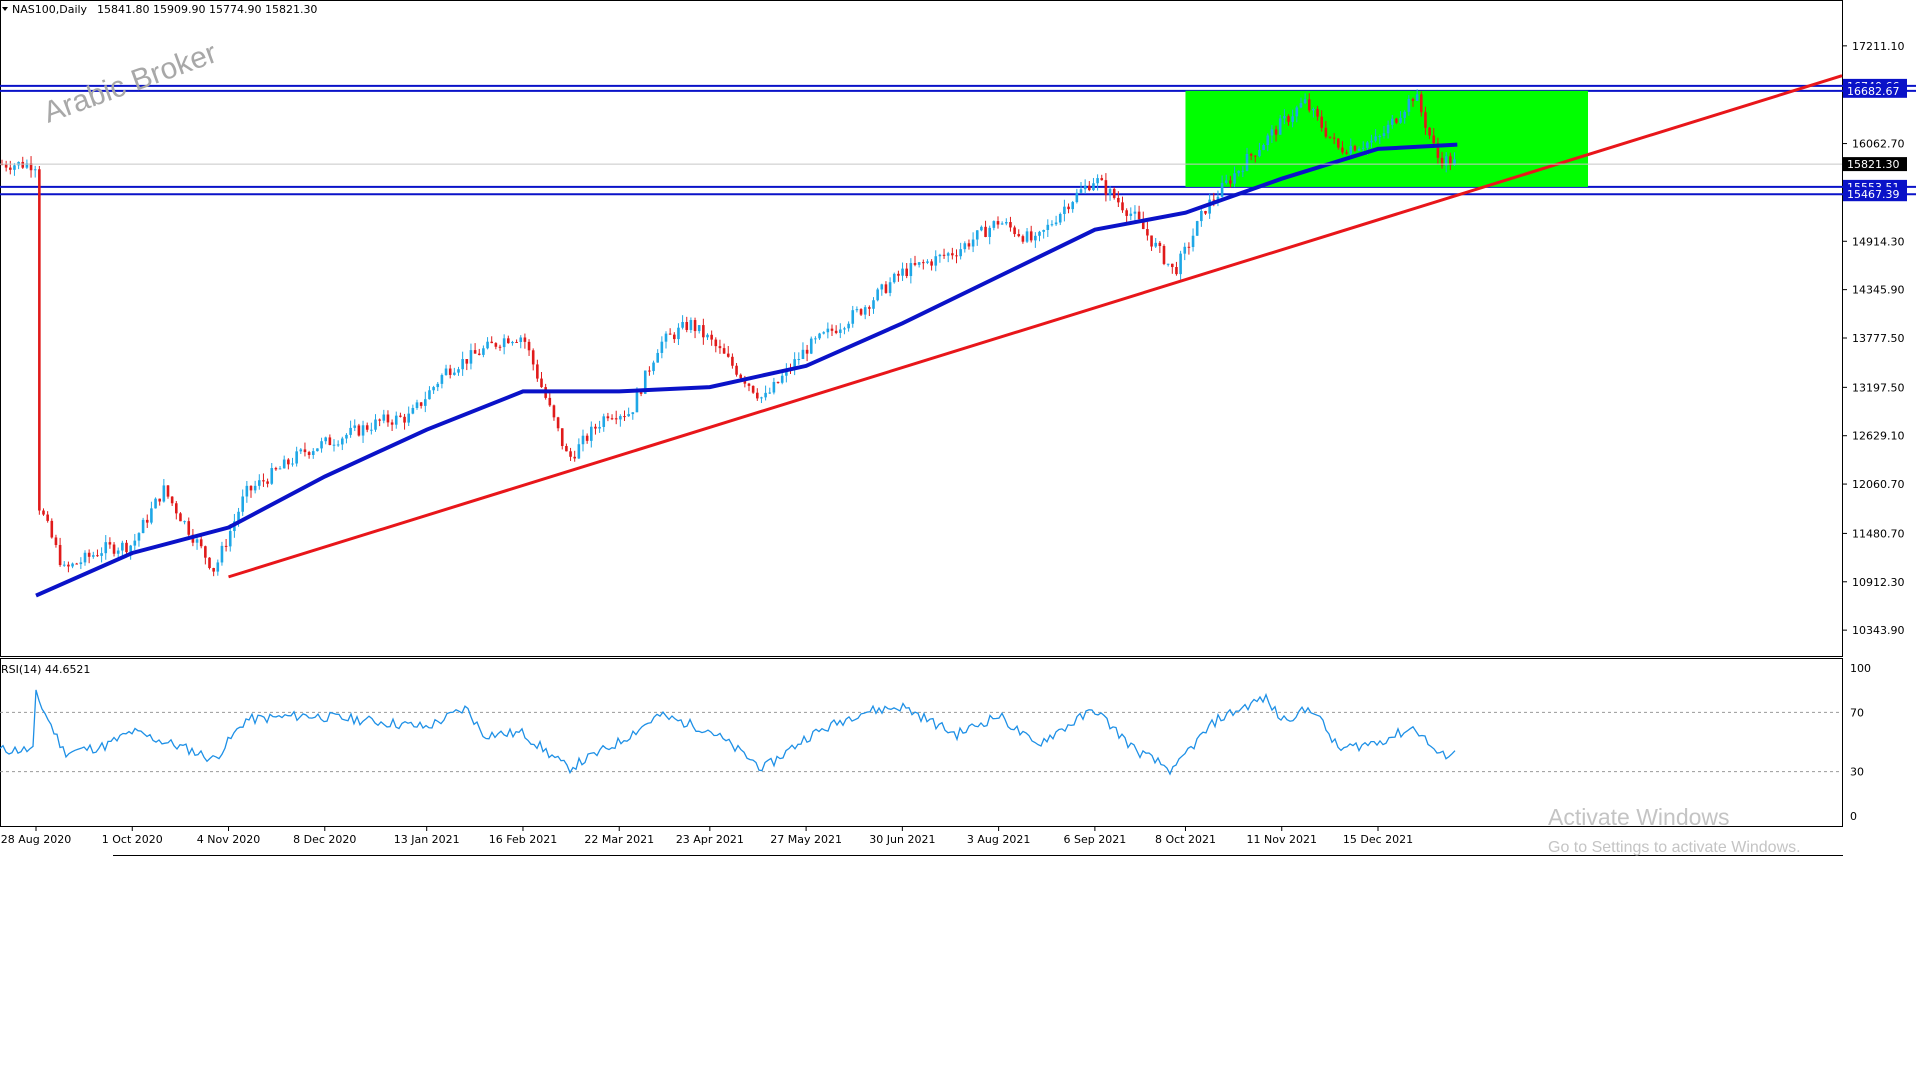 This screenshot has width=1916, height=1076. What do you see at coordinates (130, 82) in the screenshot?
I see `watermark-text: Arabic Broker` at bounding box center [130, 82].